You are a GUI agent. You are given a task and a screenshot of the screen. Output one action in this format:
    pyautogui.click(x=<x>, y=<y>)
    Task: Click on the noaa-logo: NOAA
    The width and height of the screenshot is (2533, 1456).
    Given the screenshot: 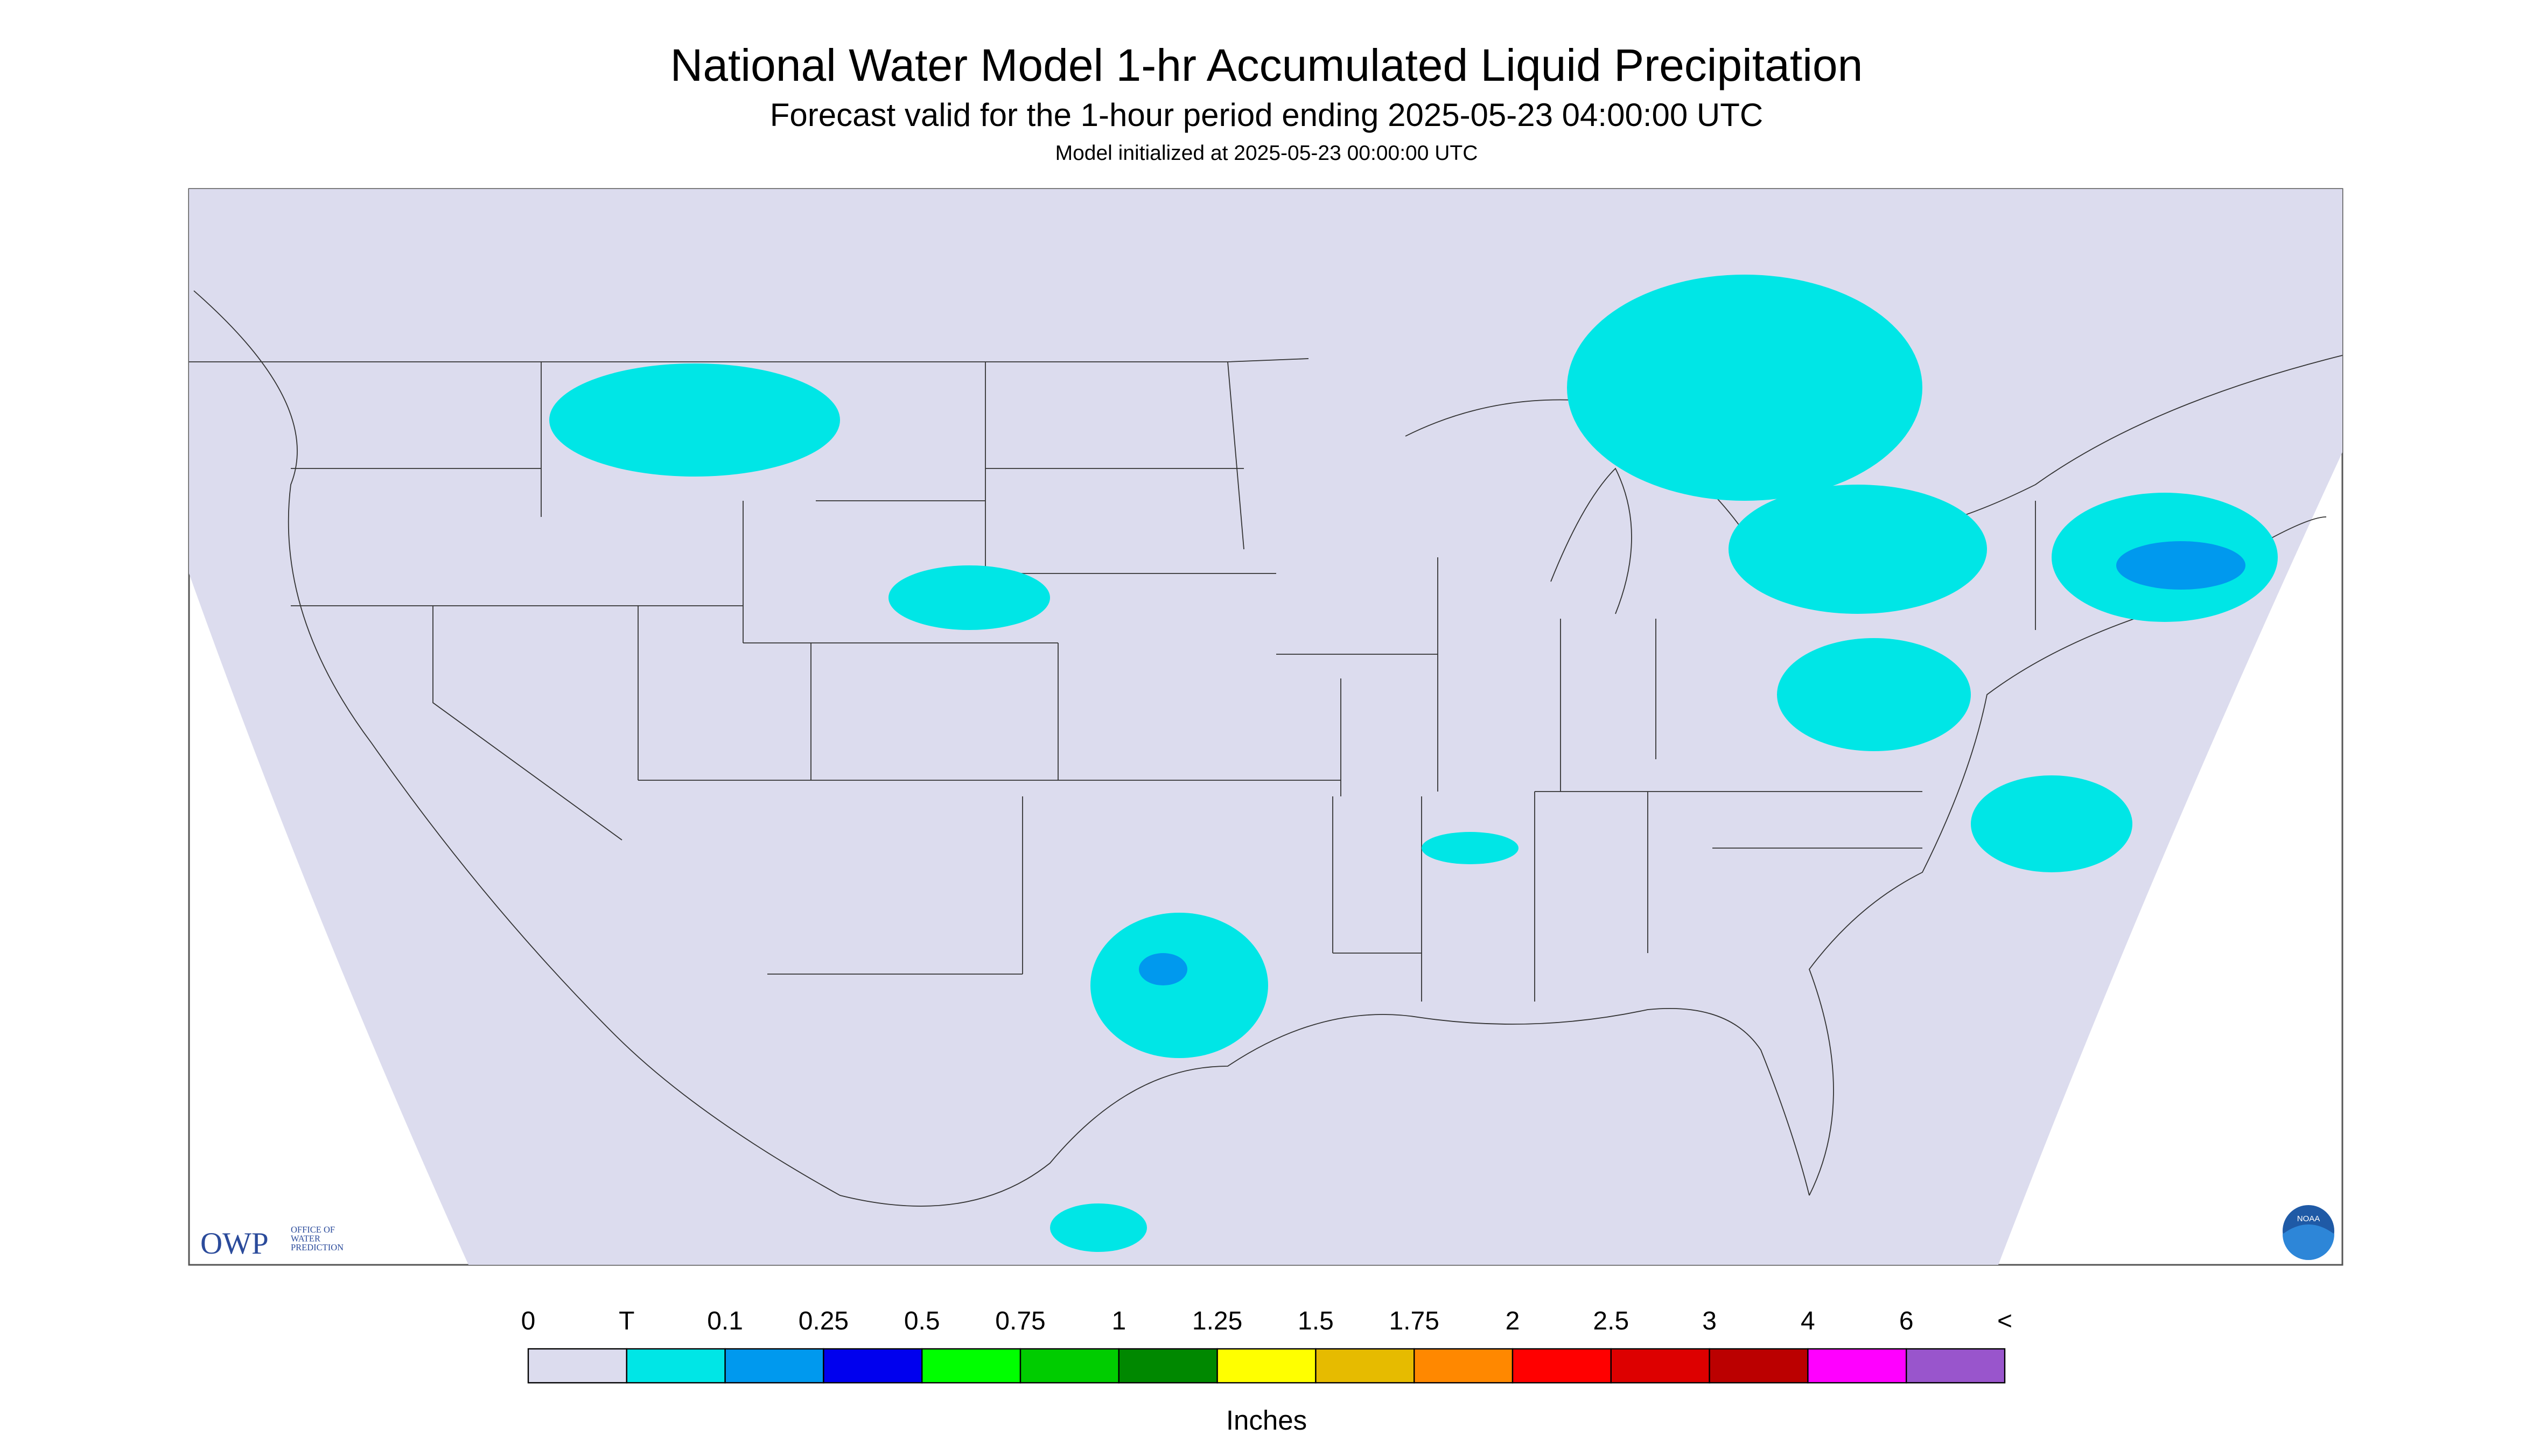 What is the action you would take?
    pyautogui.click(x=2308, y=1233)
    